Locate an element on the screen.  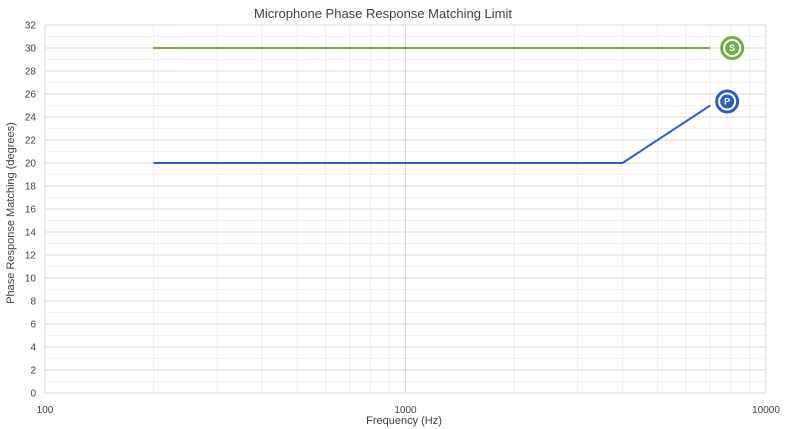
y-tick-label: 10 is located at coordinates (31, 279).